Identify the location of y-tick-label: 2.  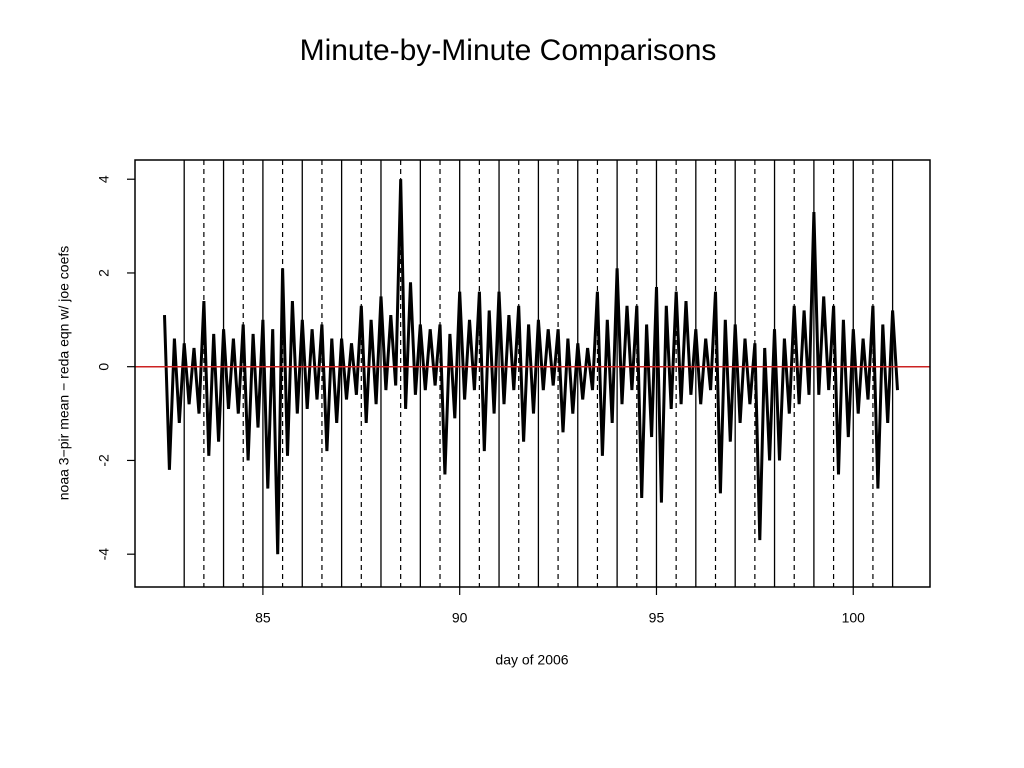
(104, 273).